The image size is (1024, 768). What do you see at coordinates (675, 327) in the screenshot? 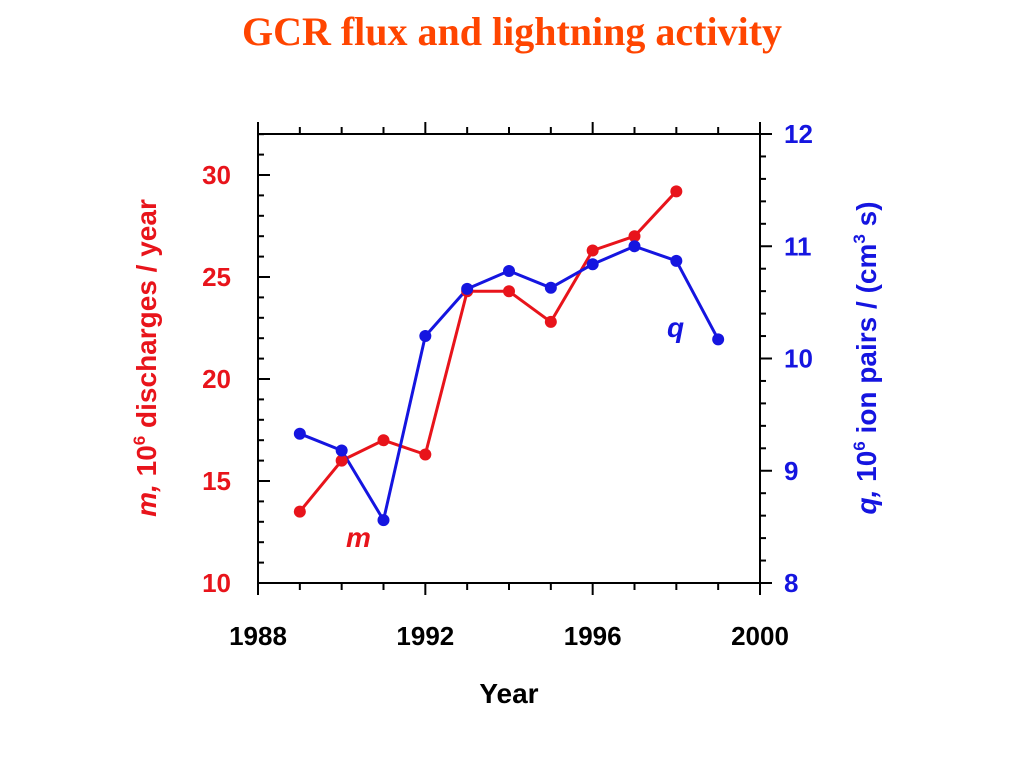
I see `series-label-q: q` at bounding box center [675, 327].